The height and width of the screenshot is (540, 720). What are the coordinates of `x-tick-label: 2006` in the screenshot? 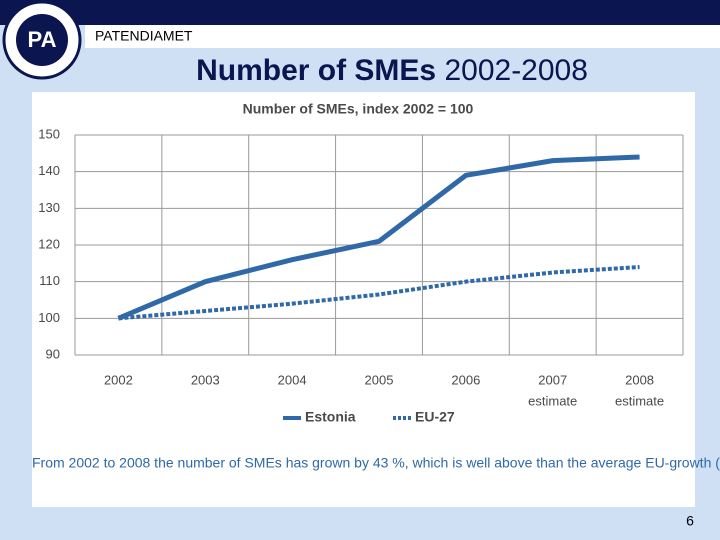 It's located at (465, 379).